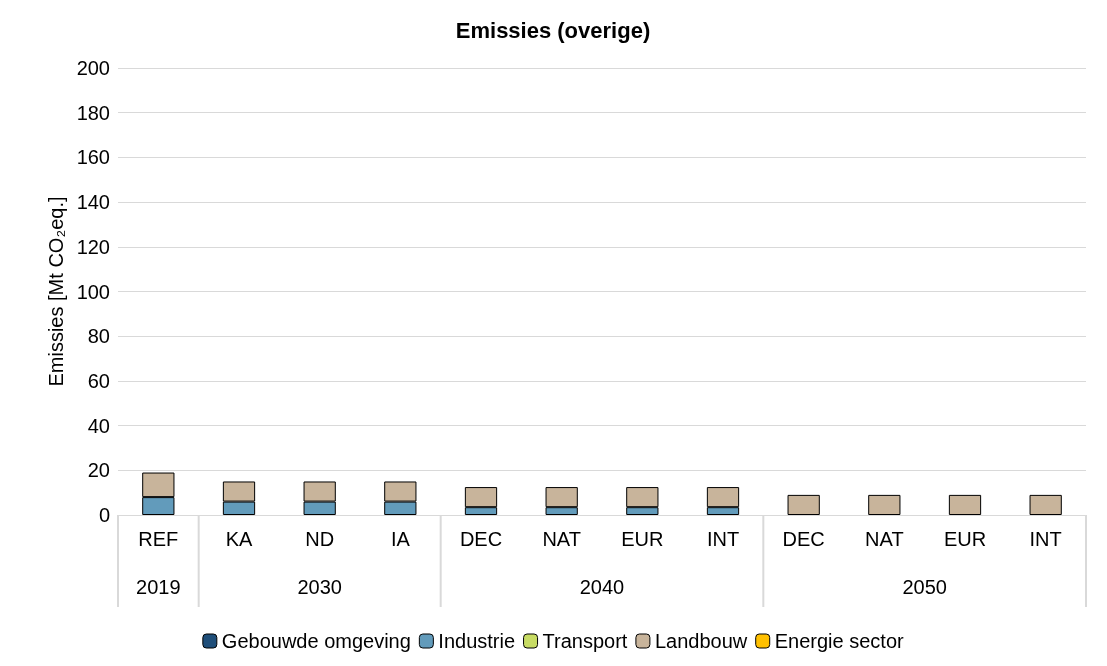 The height and width of the screenshot is (666, 1107). Describe the element at coordinates (158, 539) in the screenshot. I see `x-tick-label: REF` at that location.